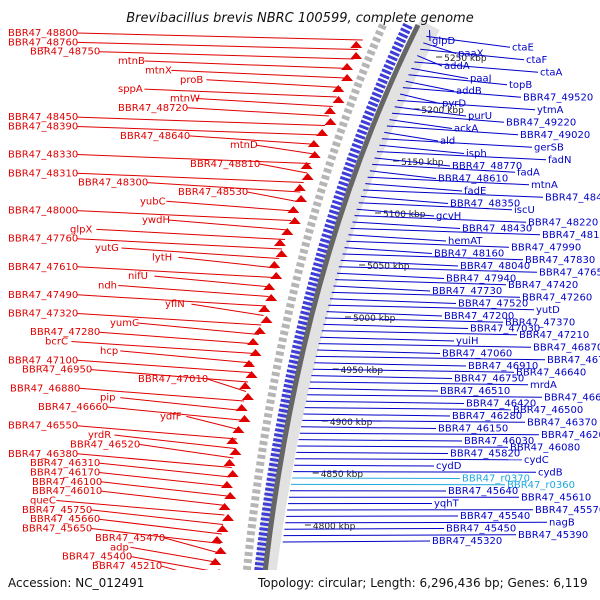 The image size is (600, 600). I want to click on left-gene-label: BBR47_45660, so click(65, 519).